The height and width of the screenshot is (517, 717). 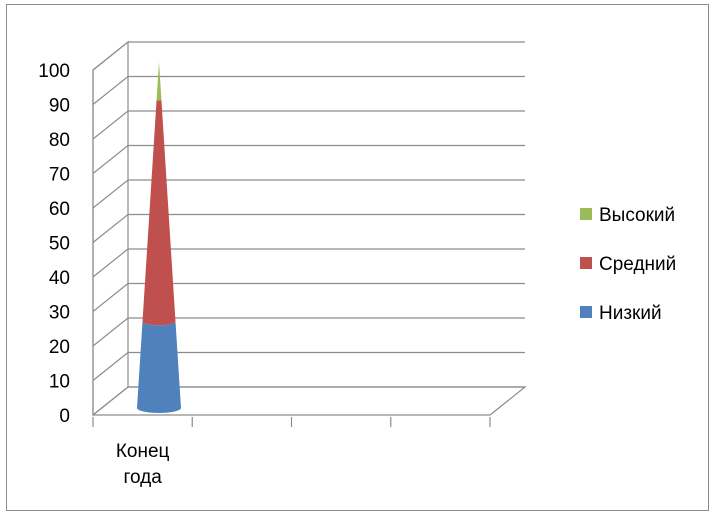 What do you see at coordinates (59, 313) in the screenshot?
I see `y-tick-label: 30` at bounding box center [59, 313].